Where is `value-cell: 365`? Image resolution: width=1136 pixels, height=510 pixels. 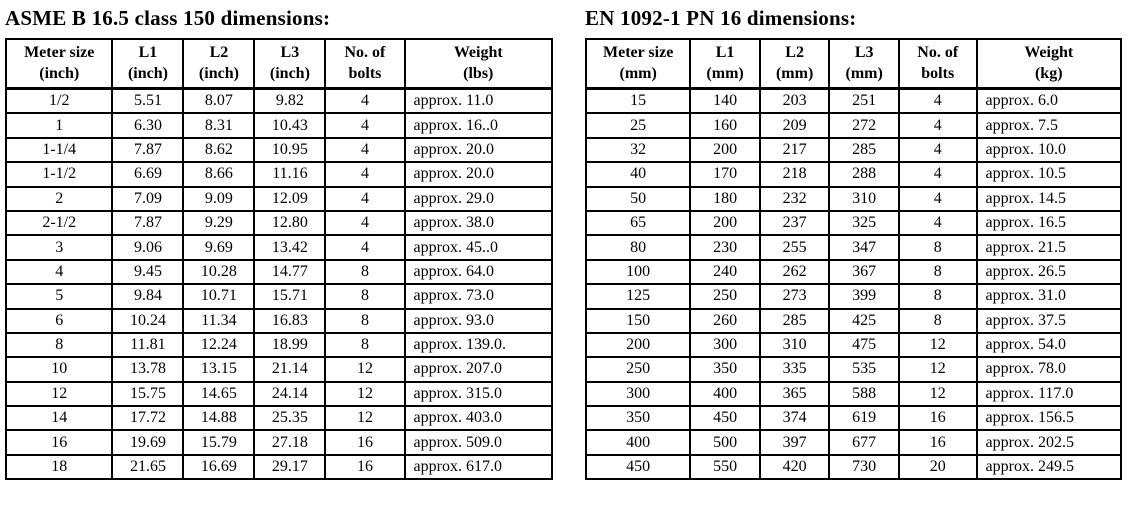
value-cell: 365 is located at coordinates (794, 394).